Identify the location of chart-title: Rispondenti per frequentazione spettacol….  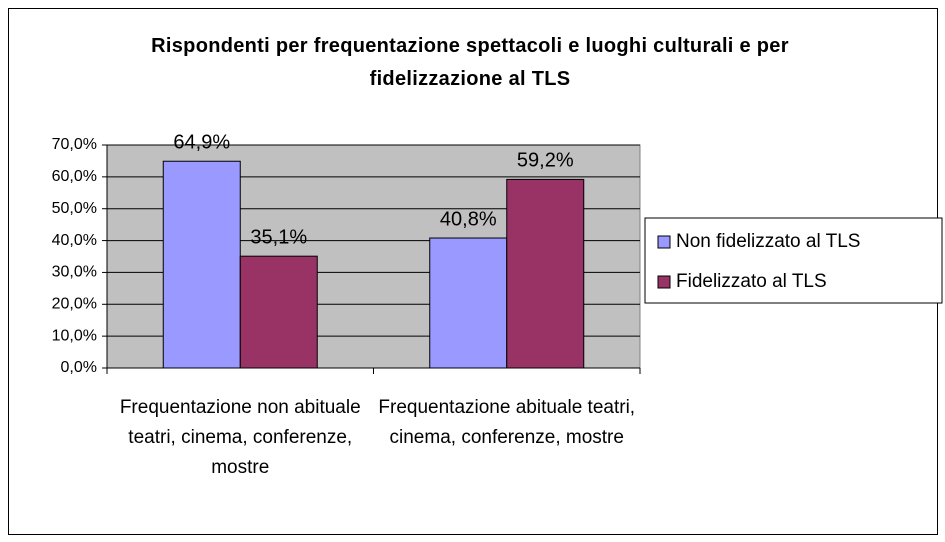
(470, 62).